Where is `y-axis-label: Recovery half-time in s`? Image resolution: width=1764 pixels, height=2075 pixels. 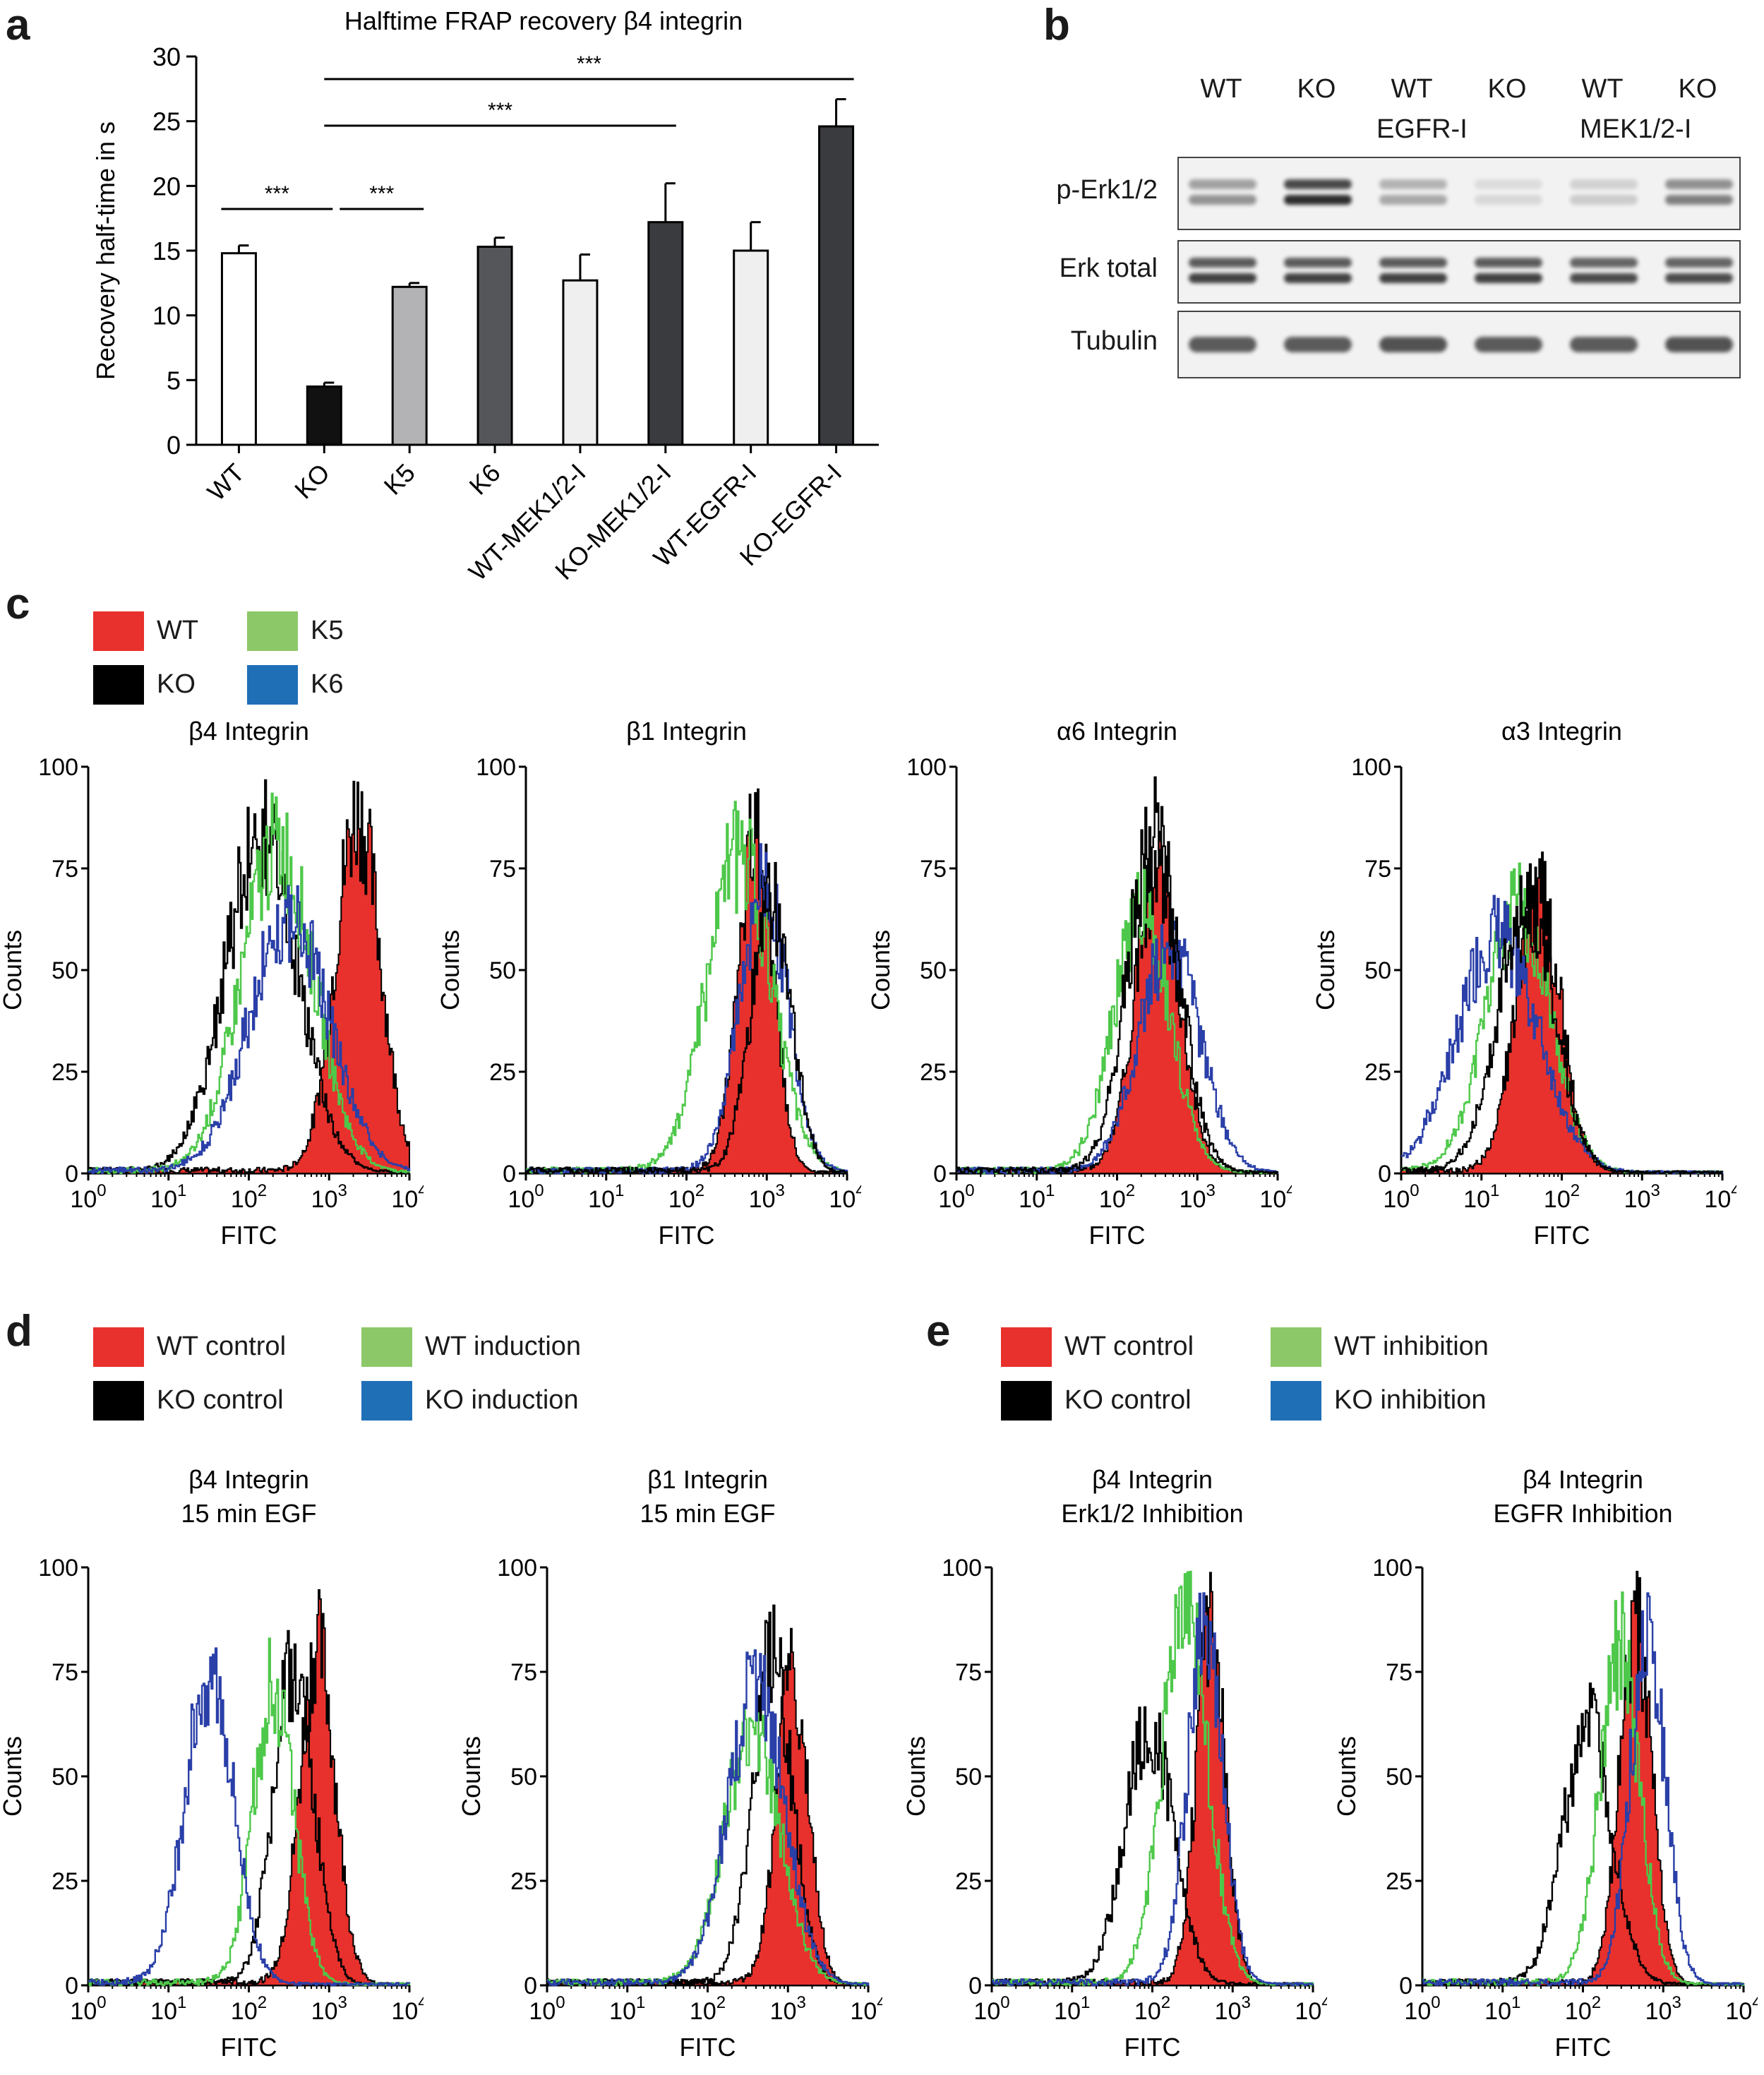 y-axis-label: Recovery half-time in s is located at coordinates (106, 250).